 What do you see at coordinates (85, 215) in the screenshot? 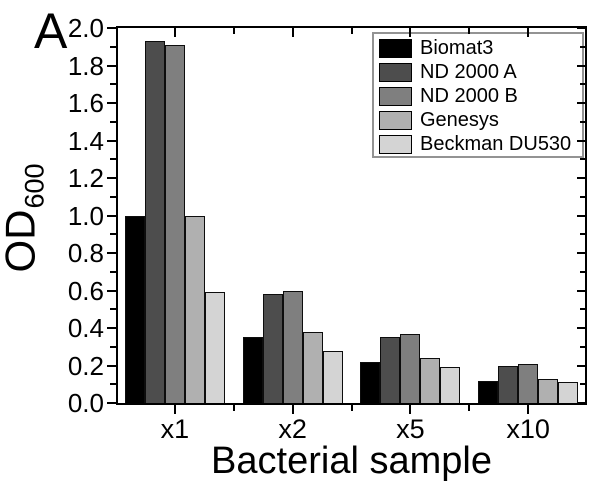
I see `y-tick-label: 1.0` at bounding box center [85, 215].